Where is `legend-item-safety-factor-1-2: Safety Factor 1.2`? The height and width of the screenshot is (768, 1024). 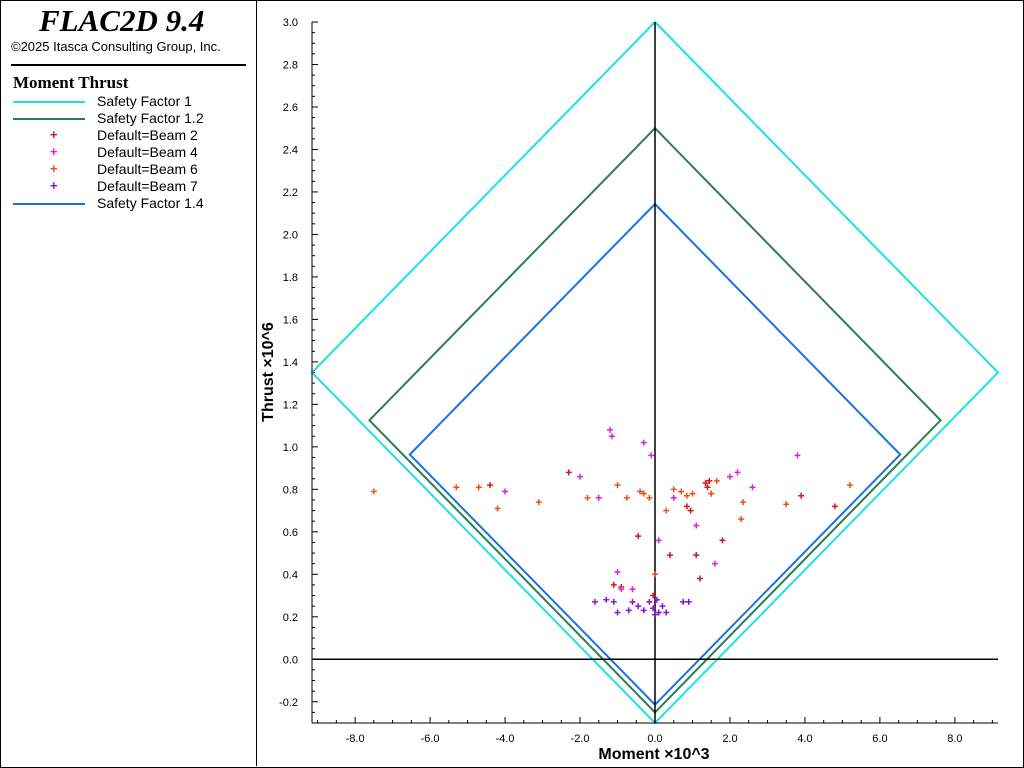 legend-item-safety-factor-1-2: Safety Factor 1.2 is located at coordinates (130, 118).